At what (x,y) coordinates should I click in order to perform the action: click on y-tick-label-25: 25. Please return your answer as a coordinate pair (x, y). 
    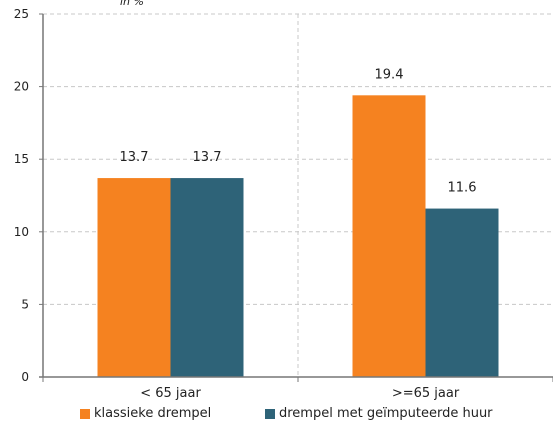
    Looking at the image, I should click on (21, 14).